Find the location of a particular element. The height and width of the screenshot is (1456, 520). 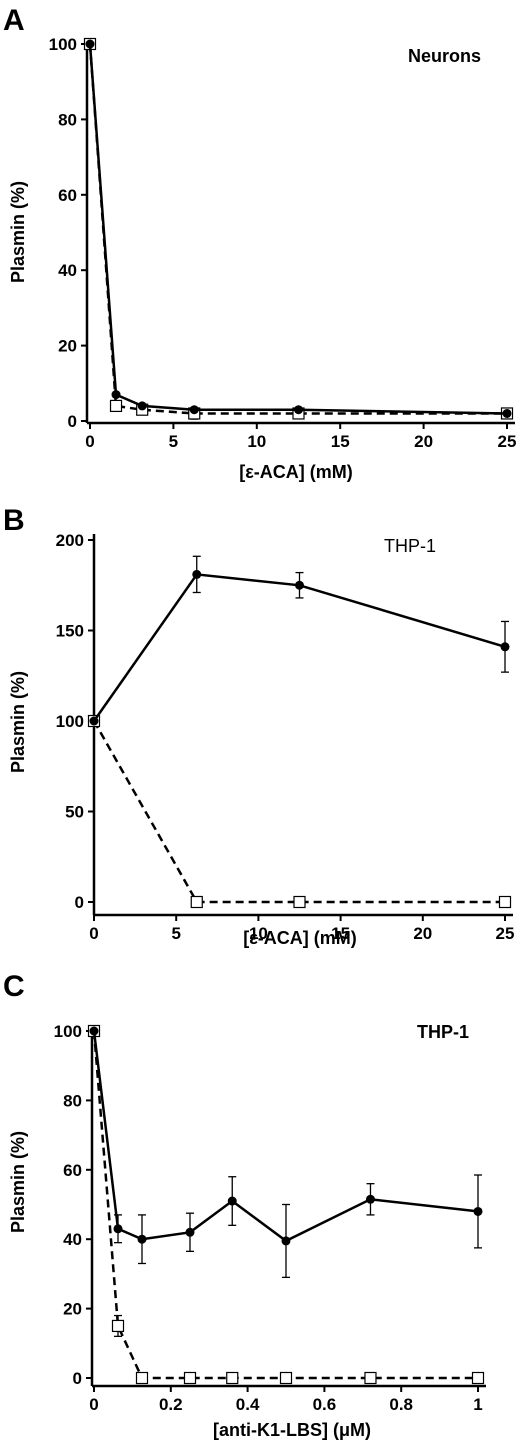

panel-a-x-tick-label: 10 is located at coordinates (256, 441).